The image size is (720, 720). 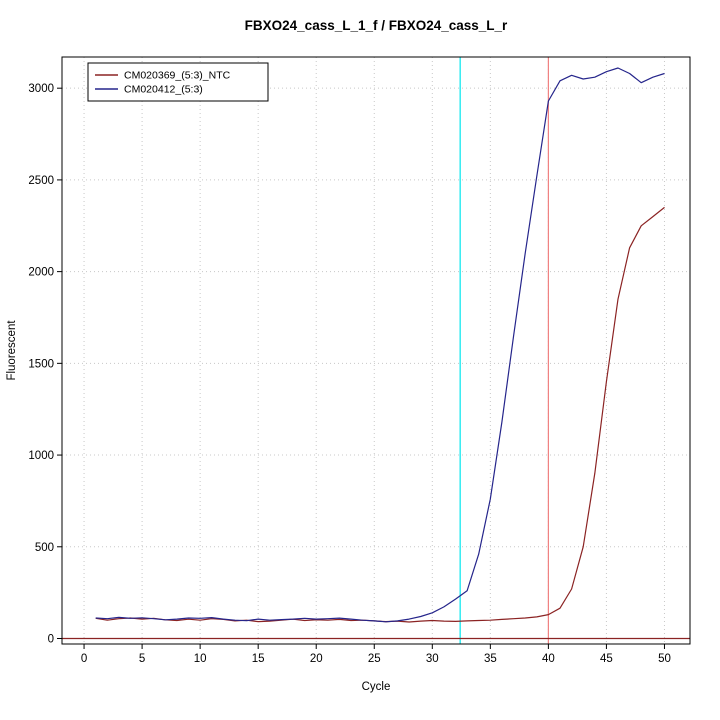 I want to click on chart-title: FBXO24_cass_L_1_f / FBXO24_cass_L_r, so click(x=376, y=25).